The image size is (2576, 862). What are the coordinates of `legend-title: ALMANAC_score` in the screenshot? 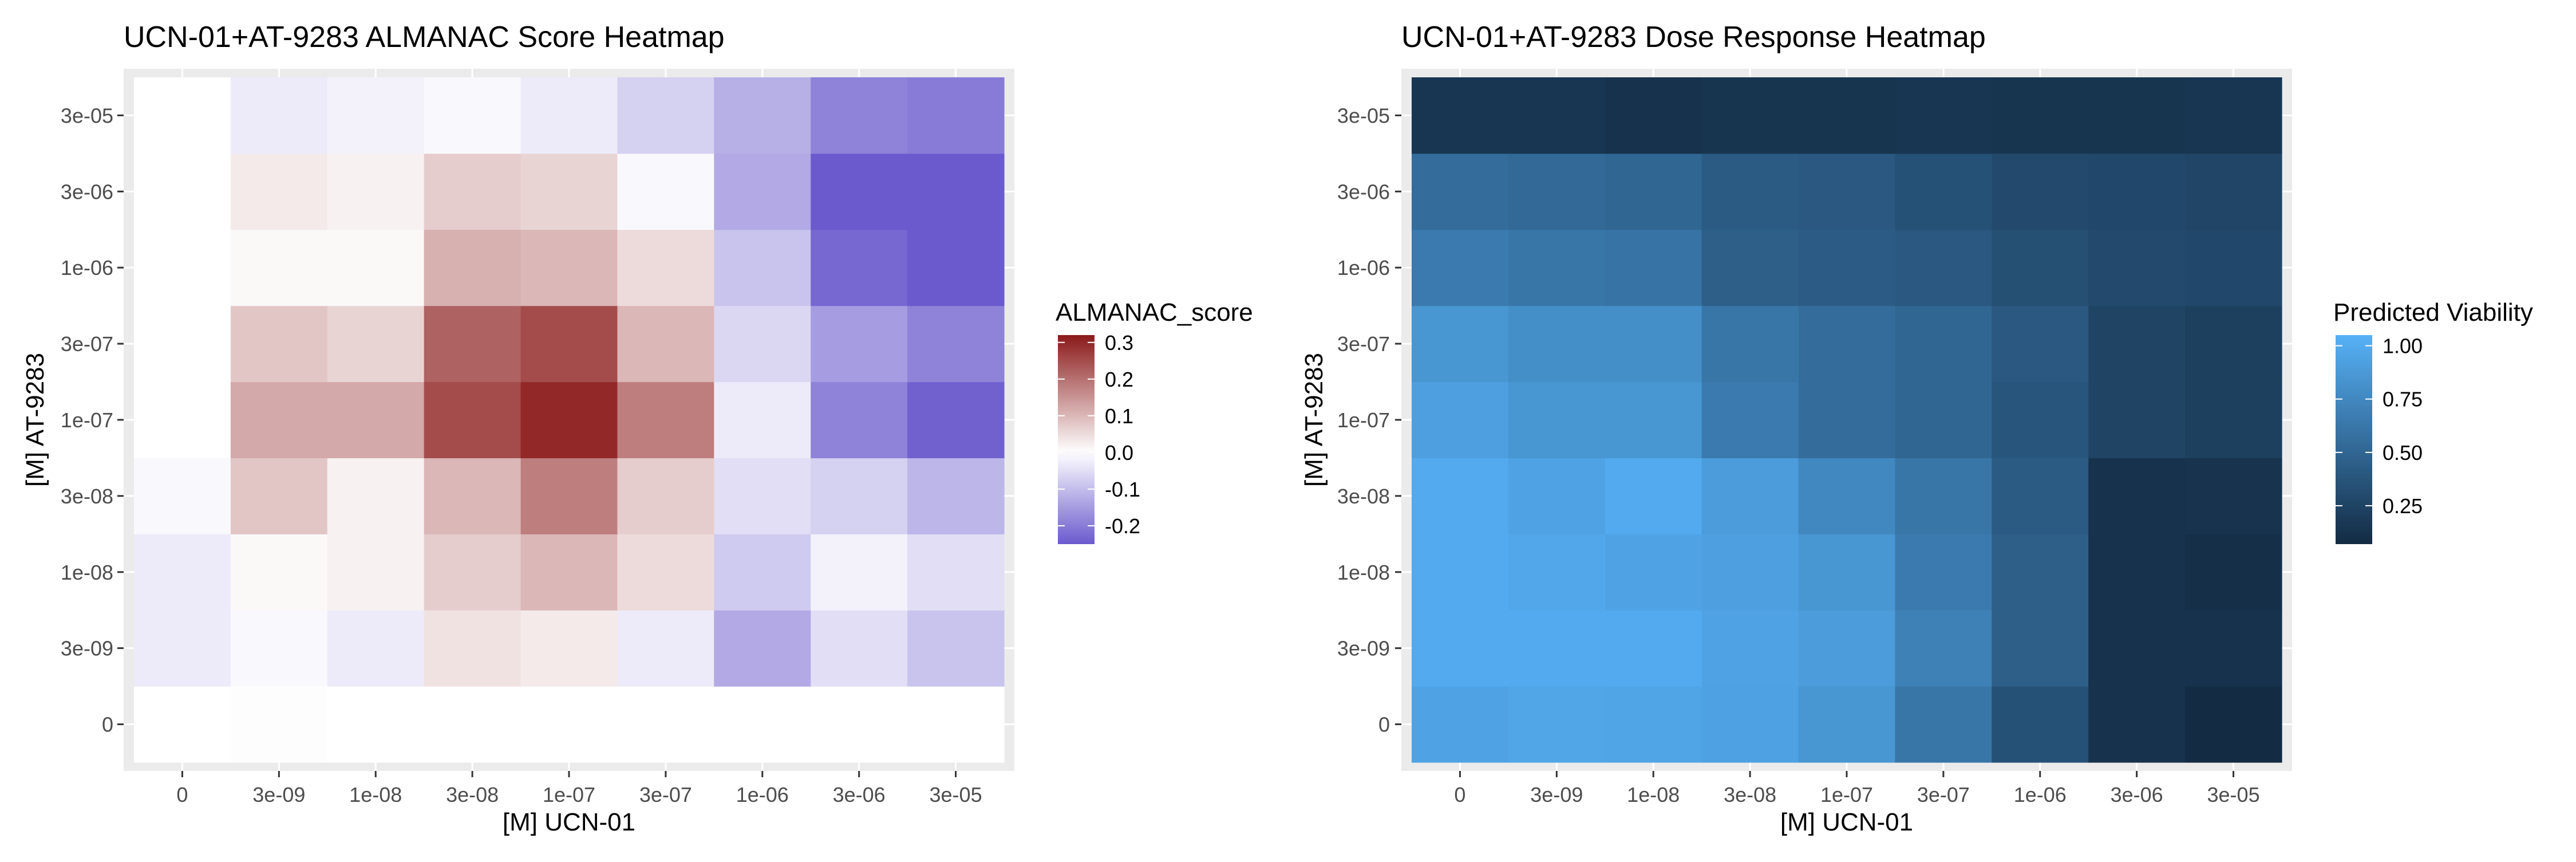 It's located at (1154, 312).